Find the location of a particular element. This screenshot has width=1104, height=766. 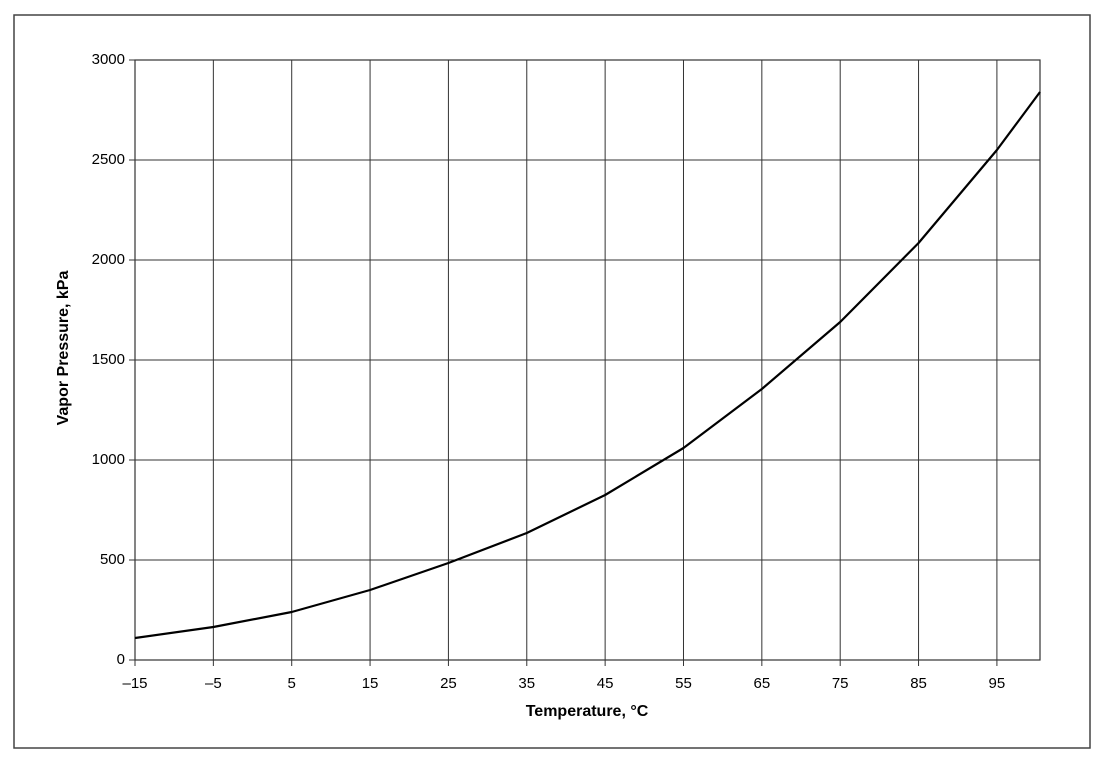

x-tick-label: 55 is located at coordinates (683, 683).